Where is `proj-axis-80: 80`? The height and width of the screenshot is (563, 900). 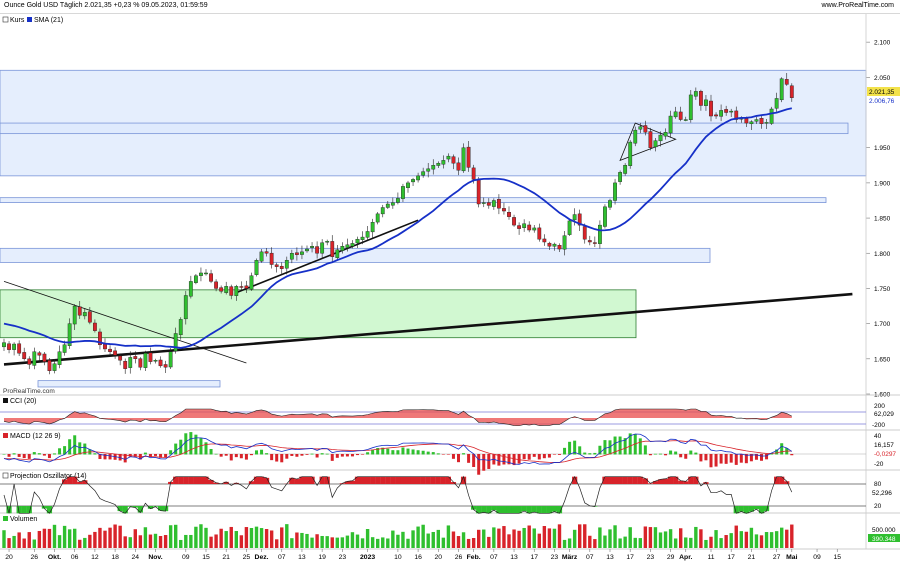 proj-axis-80: 80 is located at coordinates (878, 484).